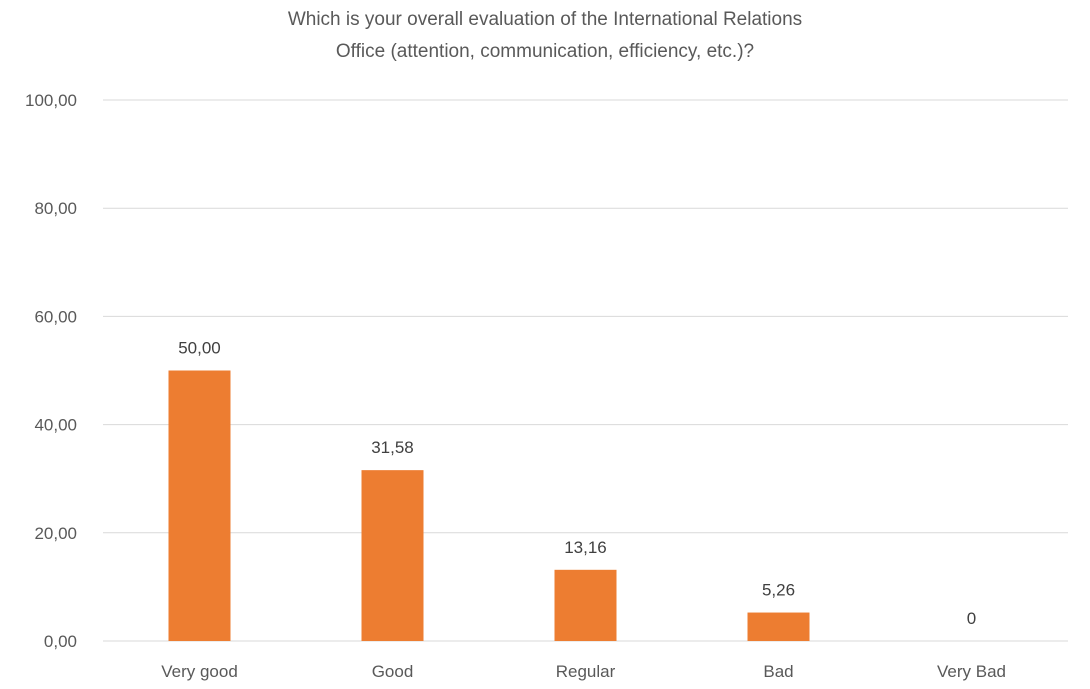  Describe the element at coordinates (585, 547) in the screenshot. I see `data-label: 13,16` at that location.